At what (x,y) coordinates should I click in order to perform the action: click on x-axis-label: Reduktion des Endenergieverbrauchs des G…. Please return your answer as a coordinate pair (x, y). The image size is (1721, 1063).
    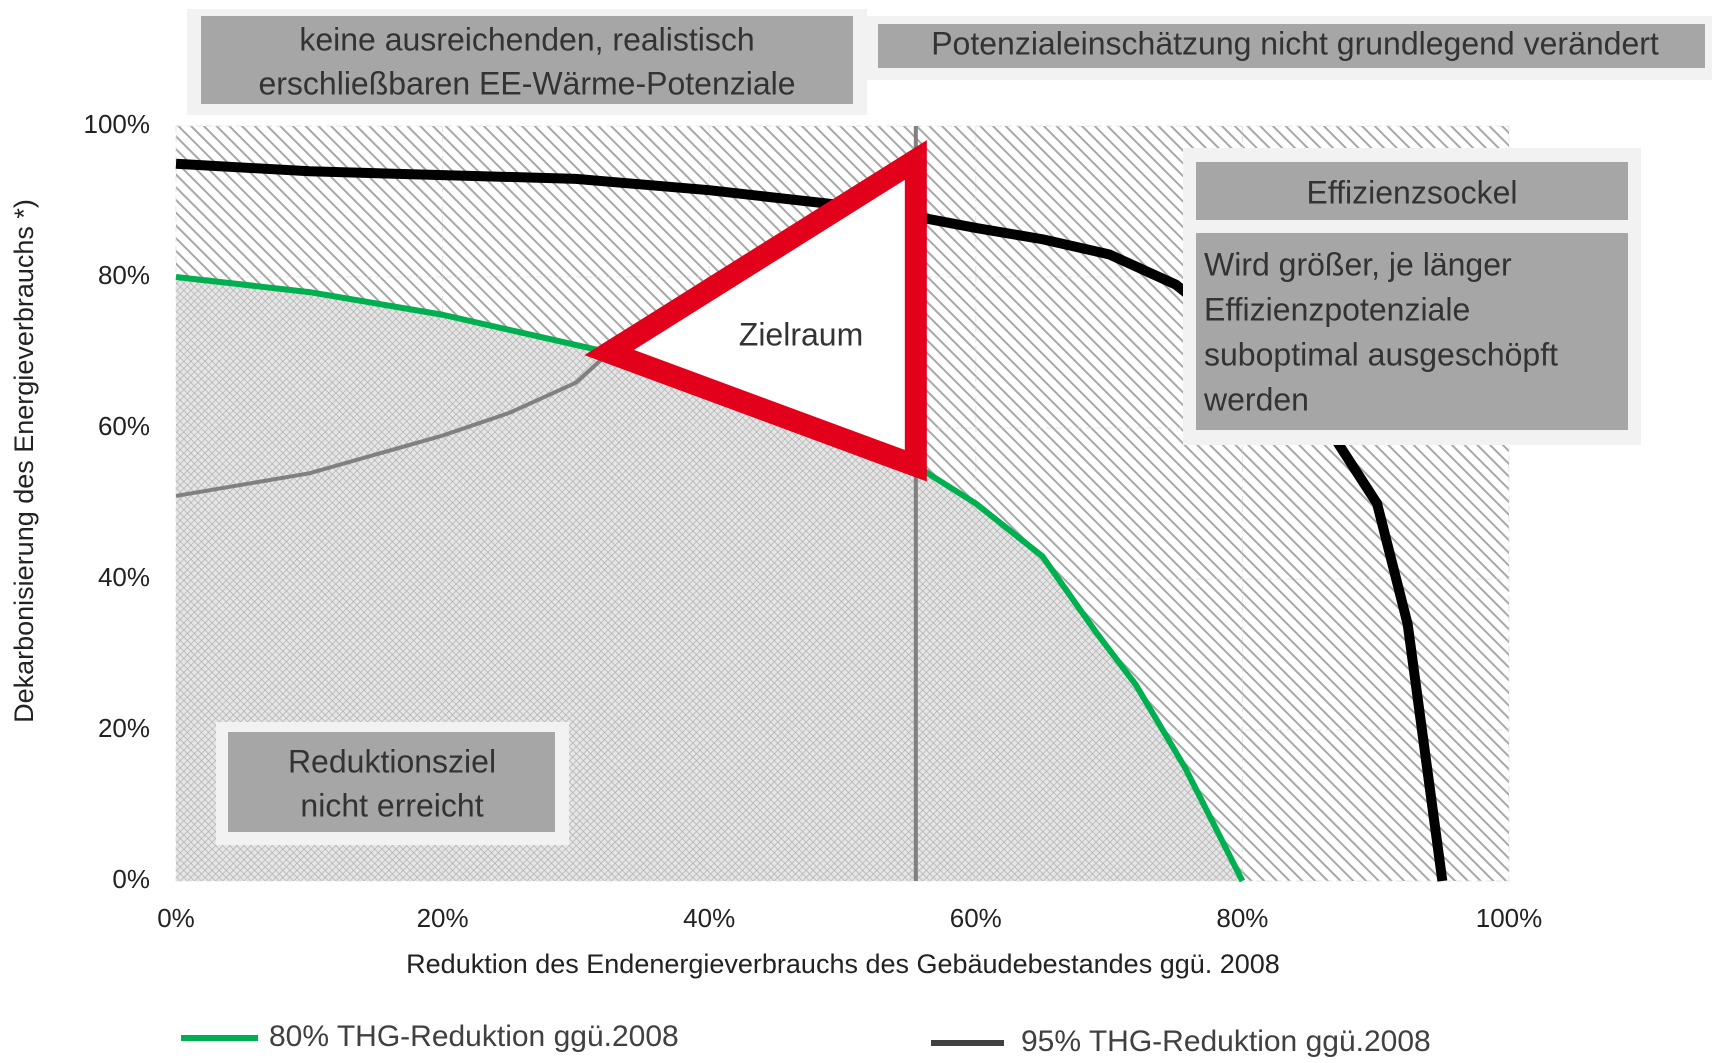
    Looking at the image, I should click on (843, 964).